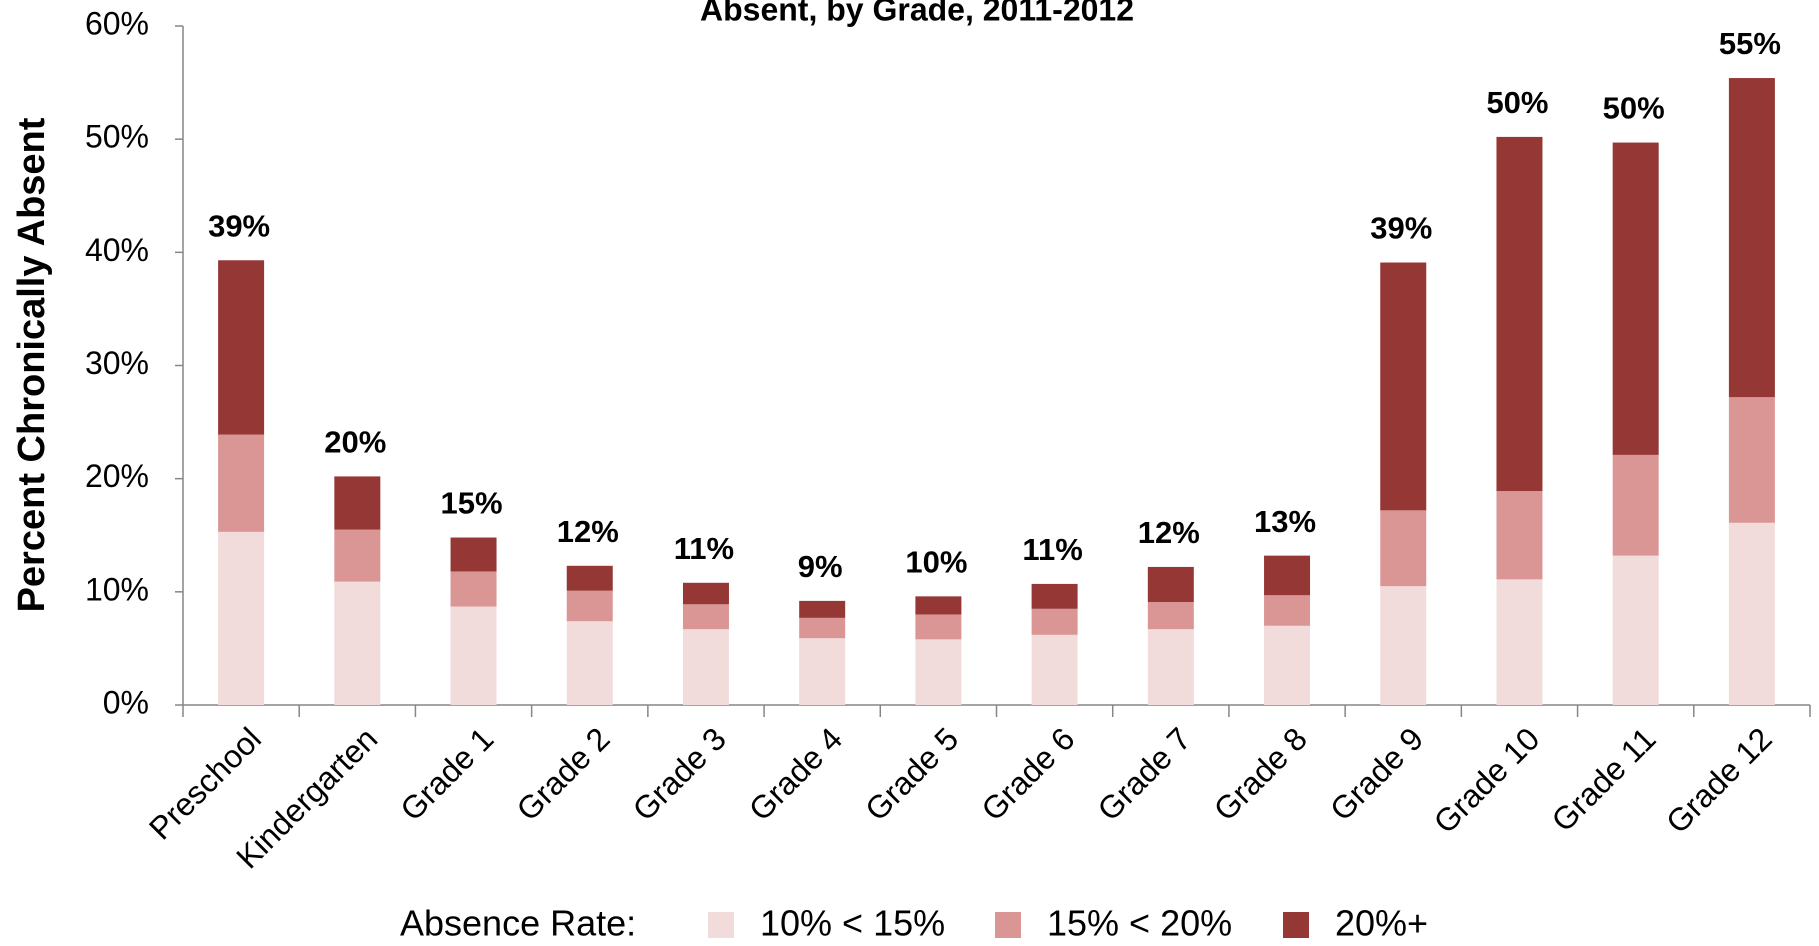 Image resolution: width=1819 pixels, height=946 pixels. What do you see at coordinates (1139, 923) in the screenshot?
I see `legend-label: 15% < 20%` at bounding box center [1139, 923].